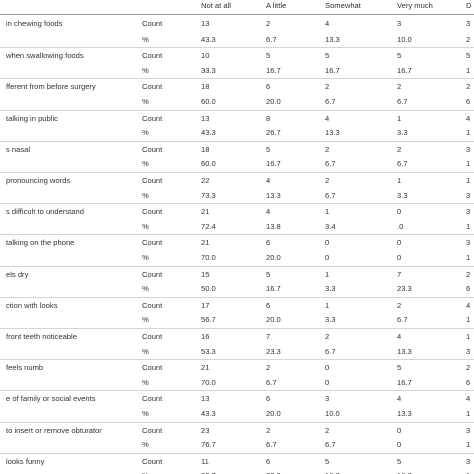 This screenshot has width=474, height=474. What do you see at coordinates (237, 383) in the screenshot?
I see `table-row: % 70.0 6.7 0 16.7 6` at bounding box center [237, 383].